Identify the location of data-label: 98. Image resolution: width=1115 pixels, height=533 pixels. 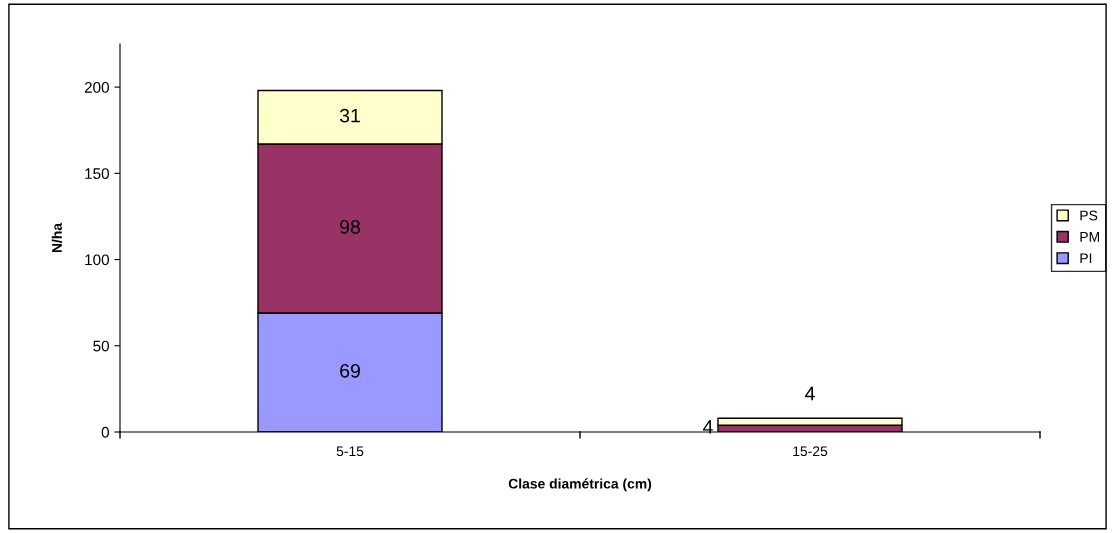
(350, 226).